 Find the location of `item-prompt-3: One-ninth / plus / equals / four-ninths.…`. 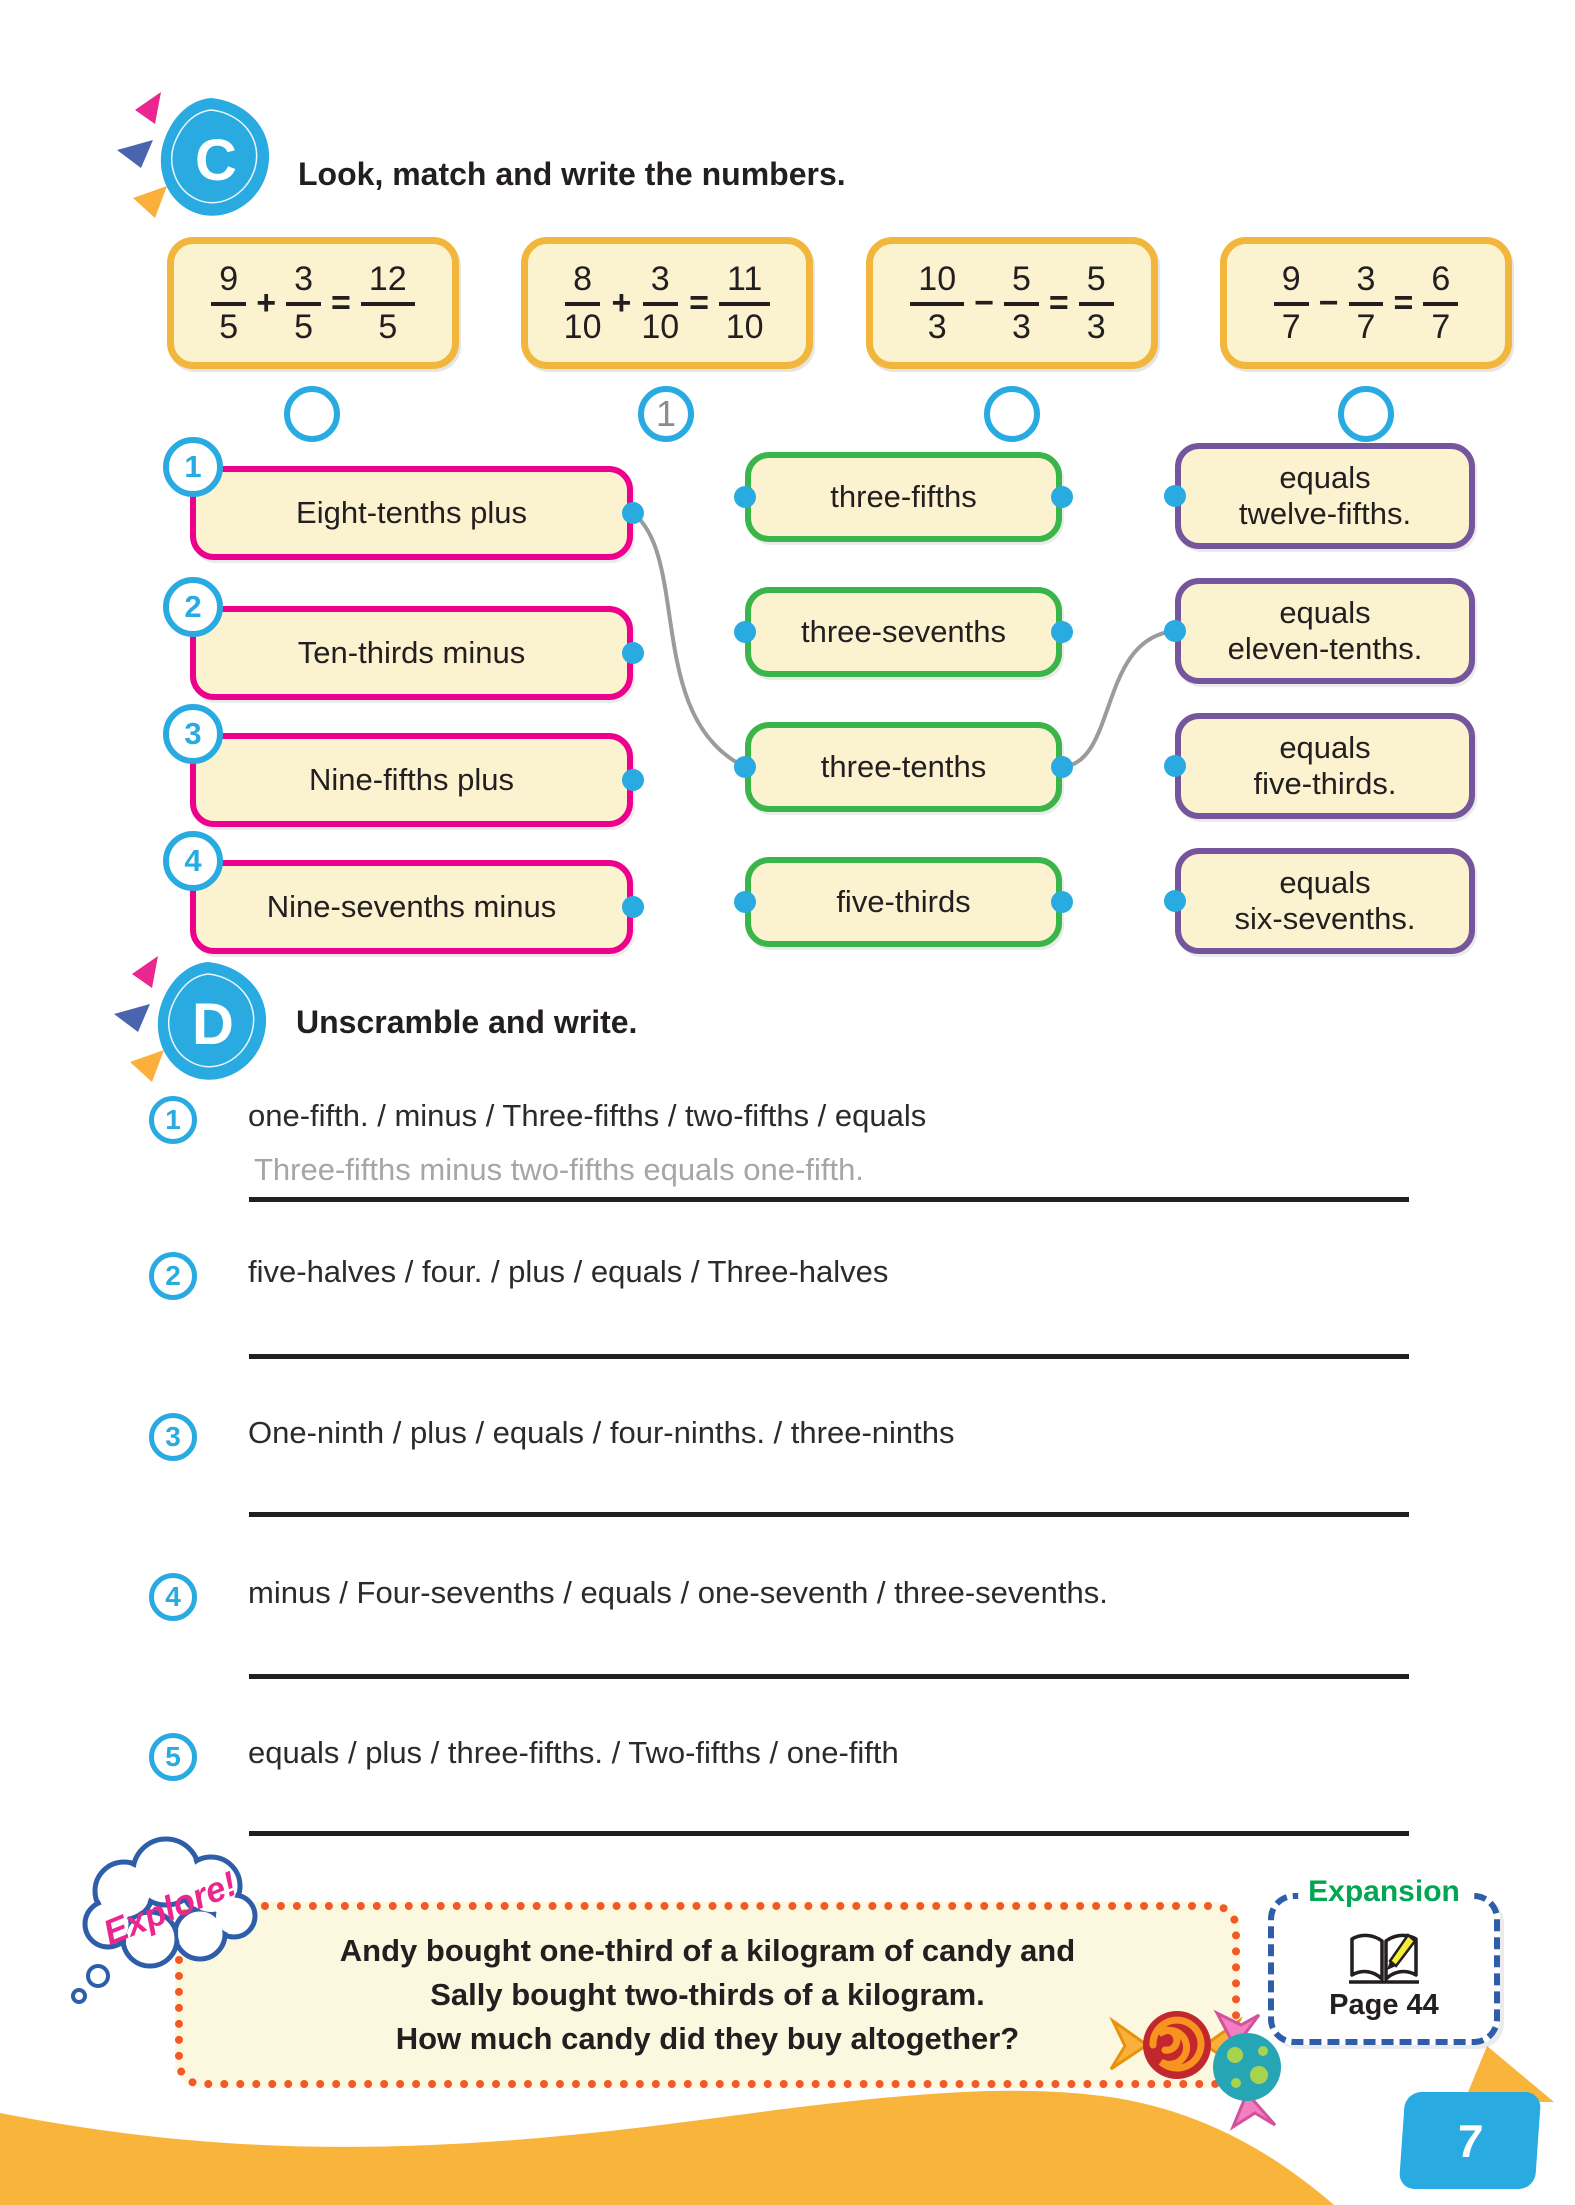

item-prompt-3: One-ninth / plus / equals / four-ninths.… is located at coordinates (601, 1432).